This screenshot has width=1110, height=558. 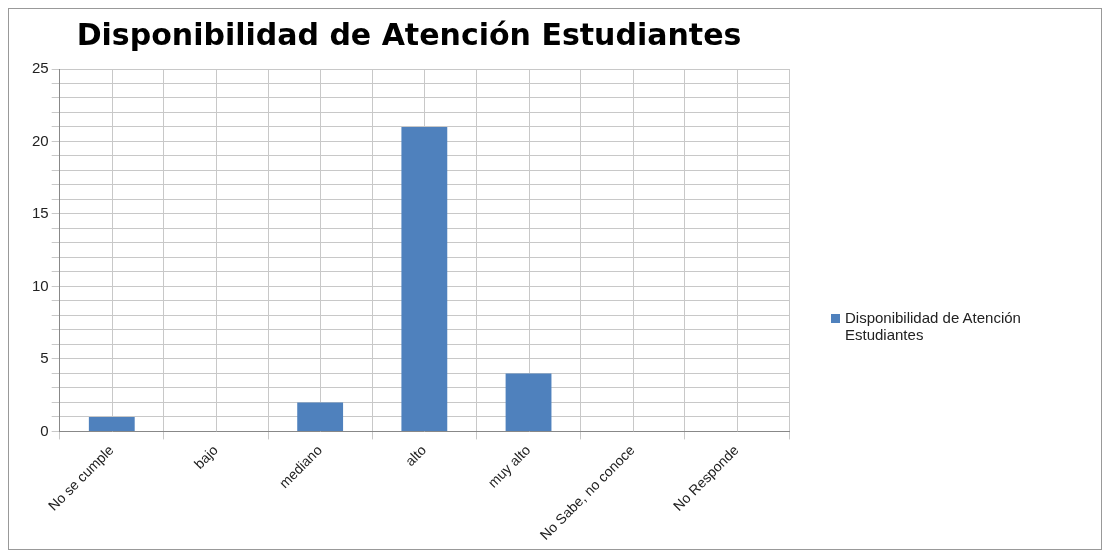 I want to click on x-tick-label: bajo, so click(x=205, y=456).